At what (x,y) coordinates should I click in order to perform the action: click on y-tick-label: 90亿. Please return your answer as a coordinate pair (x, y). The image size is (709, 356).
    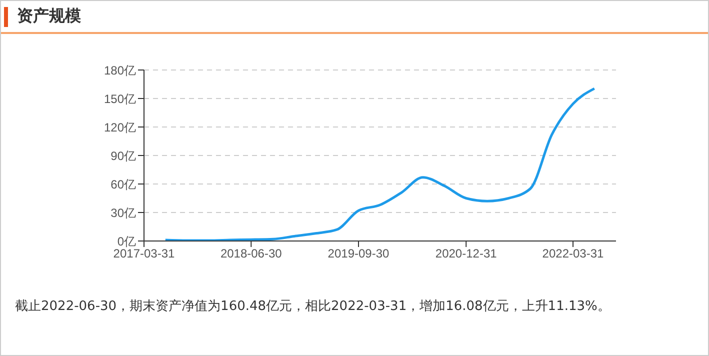
    Looking at the image, I should click on (123, 155).